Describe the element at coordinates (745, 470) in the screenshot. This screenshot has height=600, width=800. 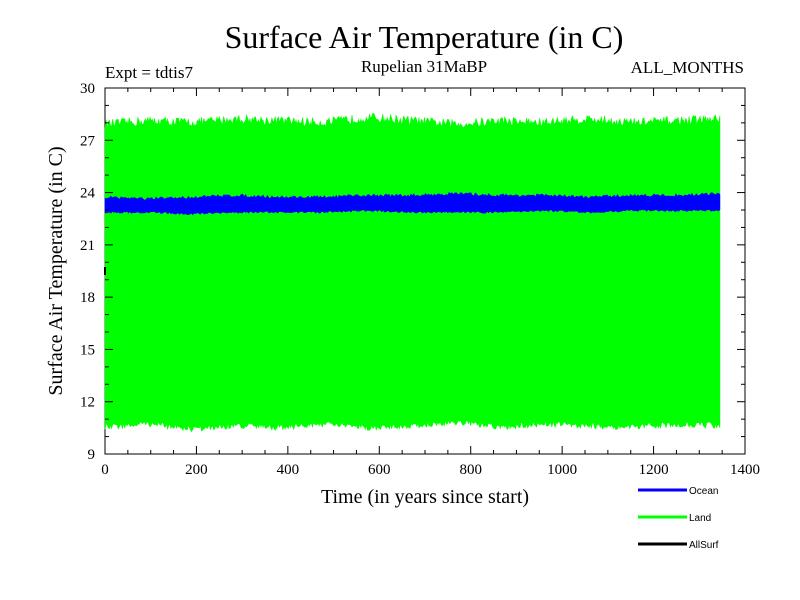
I see `x-tick-label: 1400` at that location.